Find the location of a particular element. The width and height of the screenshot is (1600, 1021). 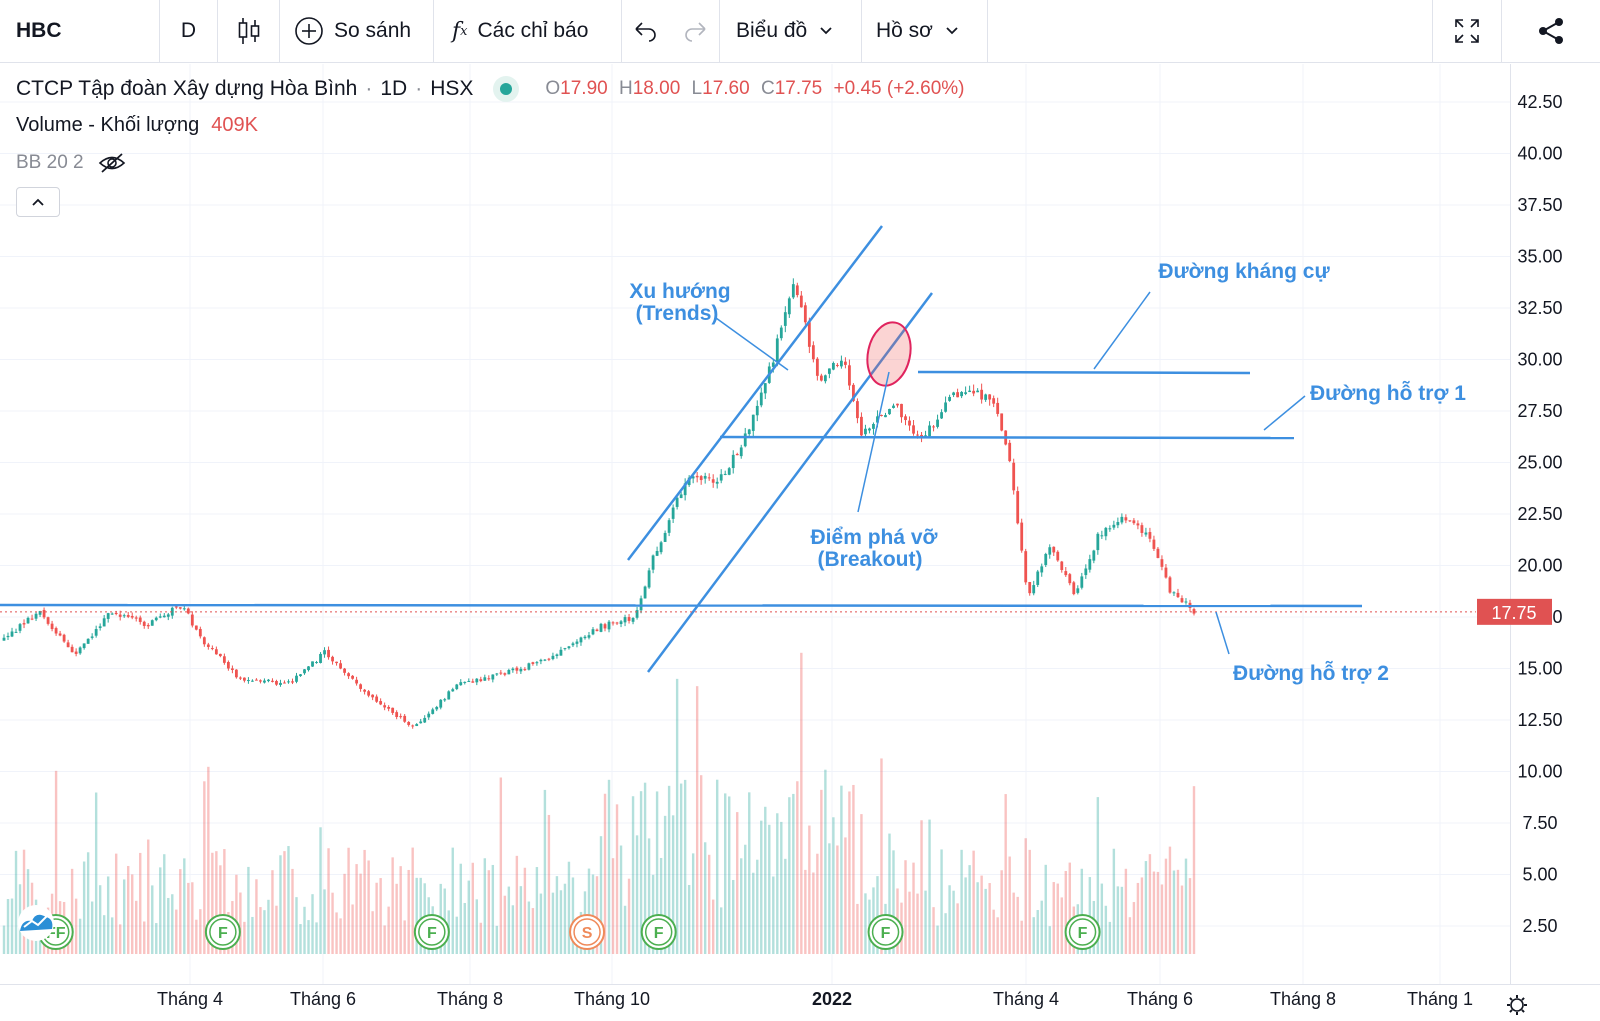

profile-menu-label: Hồ sơ is located at coordinates (904, 30).